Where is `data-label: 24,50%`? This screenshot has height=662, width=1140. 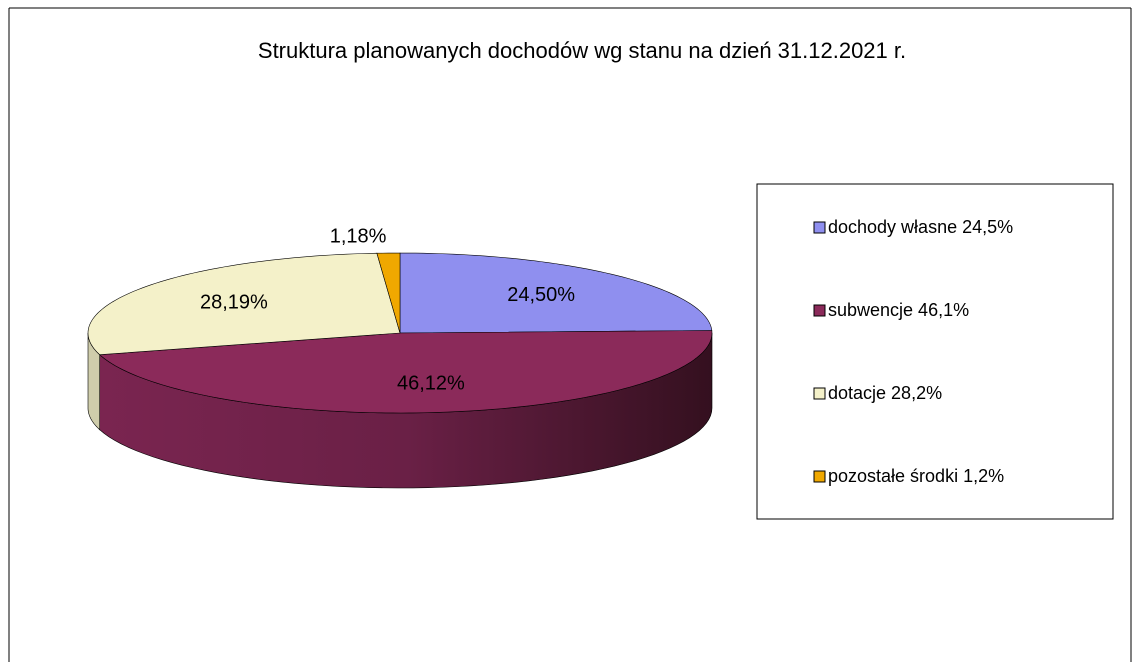
data-label: 24,50% is located at coordinates (541, 295).